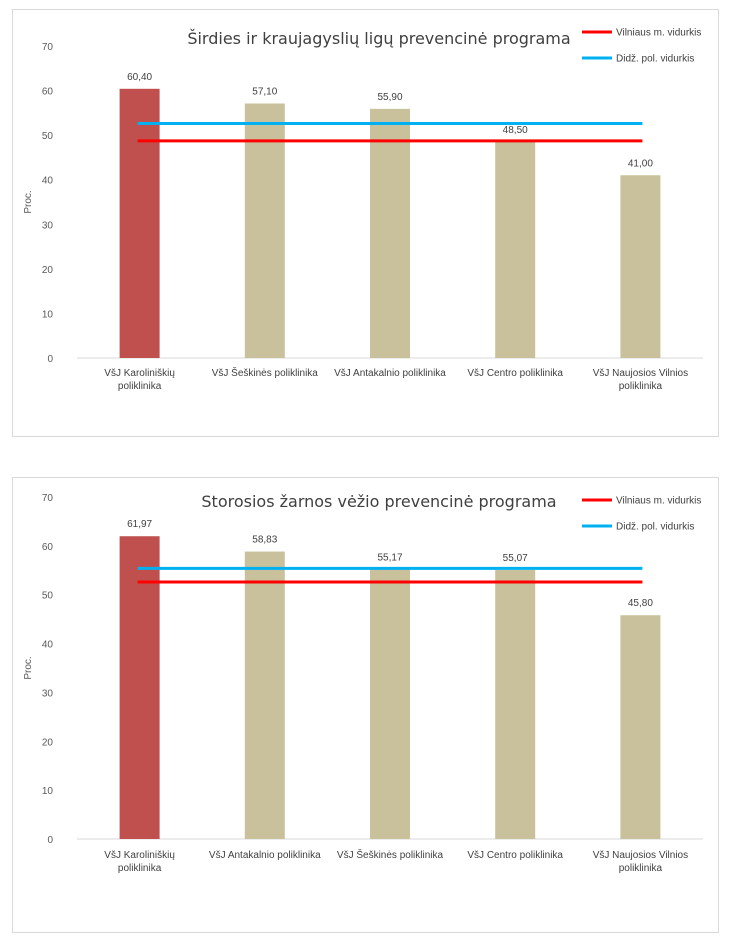  I want to click on data-label: 55,17, so click(389, 557).